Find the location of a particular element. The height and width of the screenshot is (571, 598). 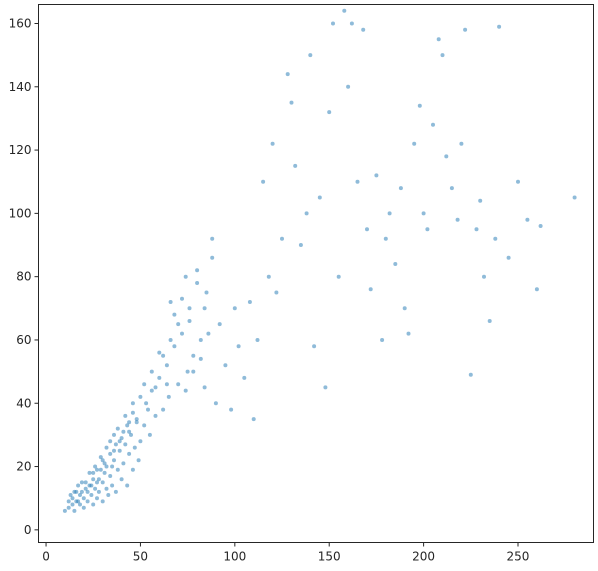

y-tick-label: 120 is located at coordinates (20, 150).